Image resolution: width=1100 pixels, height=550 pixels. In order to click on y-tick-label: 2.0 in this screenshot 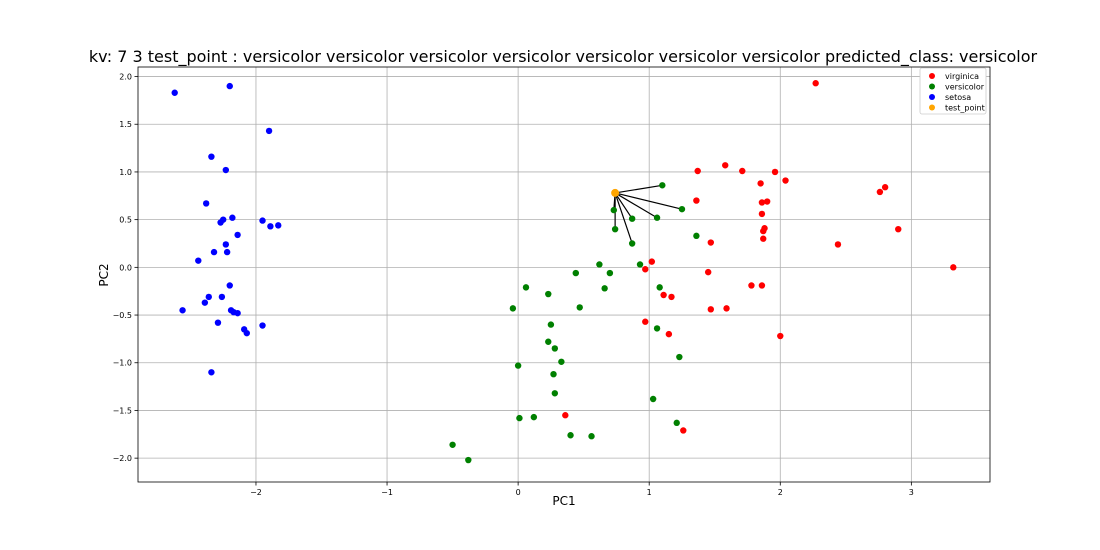, I will do `click(125, 77)`.